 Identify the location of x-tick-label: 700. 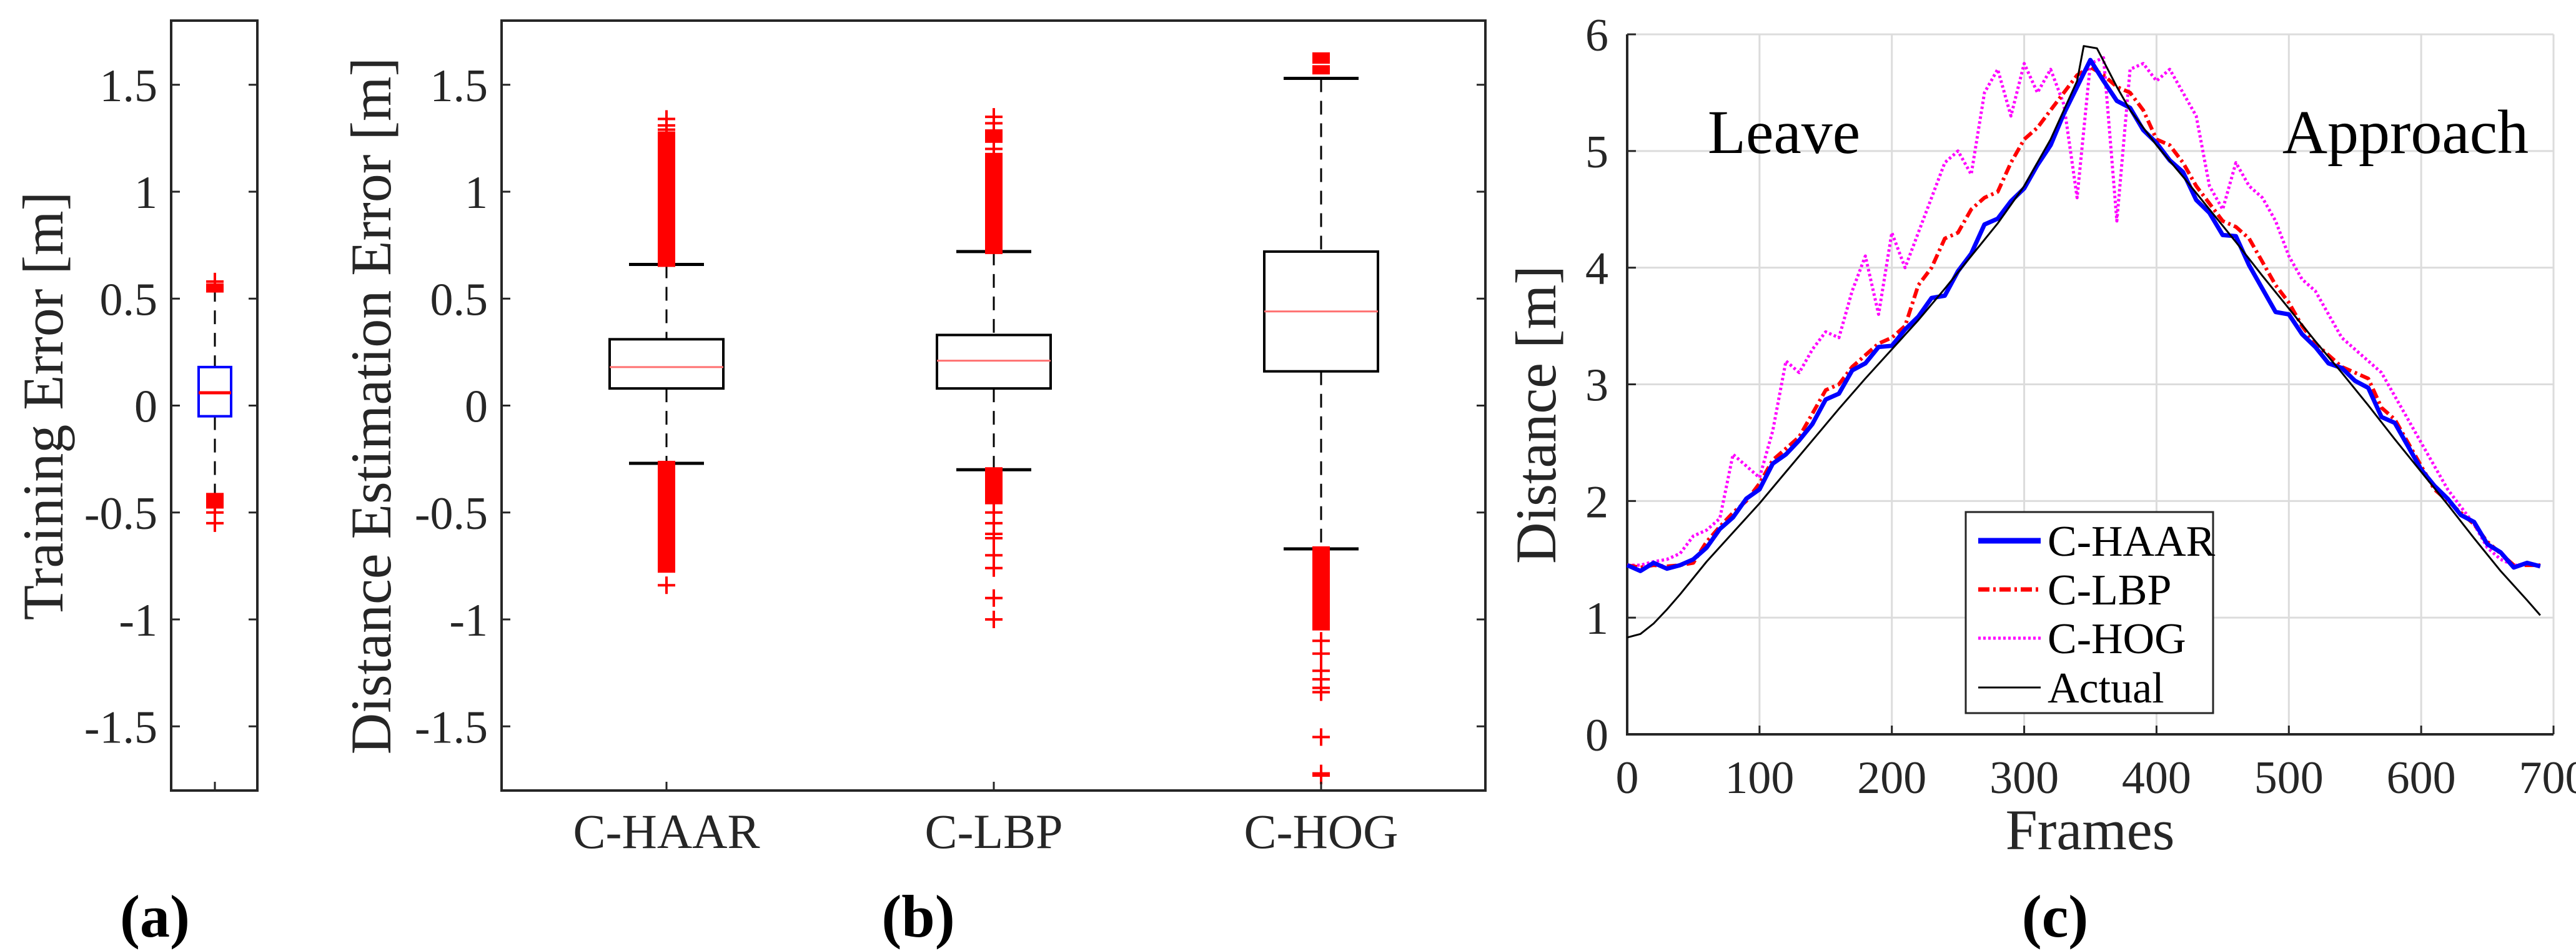
(2547, 778).